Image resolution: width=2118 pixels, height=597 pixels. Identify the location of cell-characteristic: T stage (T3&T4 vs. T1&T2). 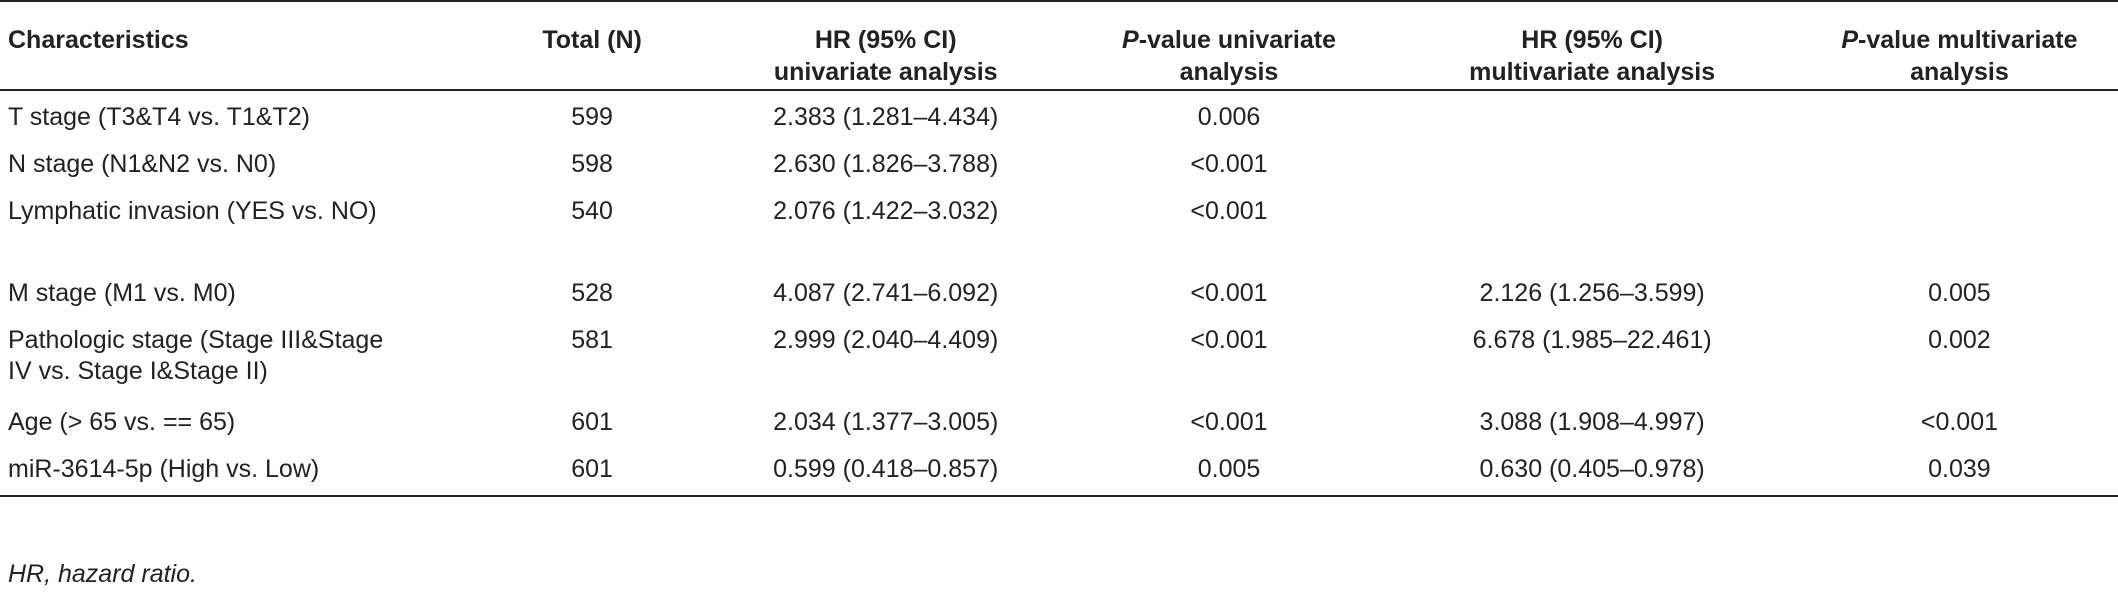
(159, 117).